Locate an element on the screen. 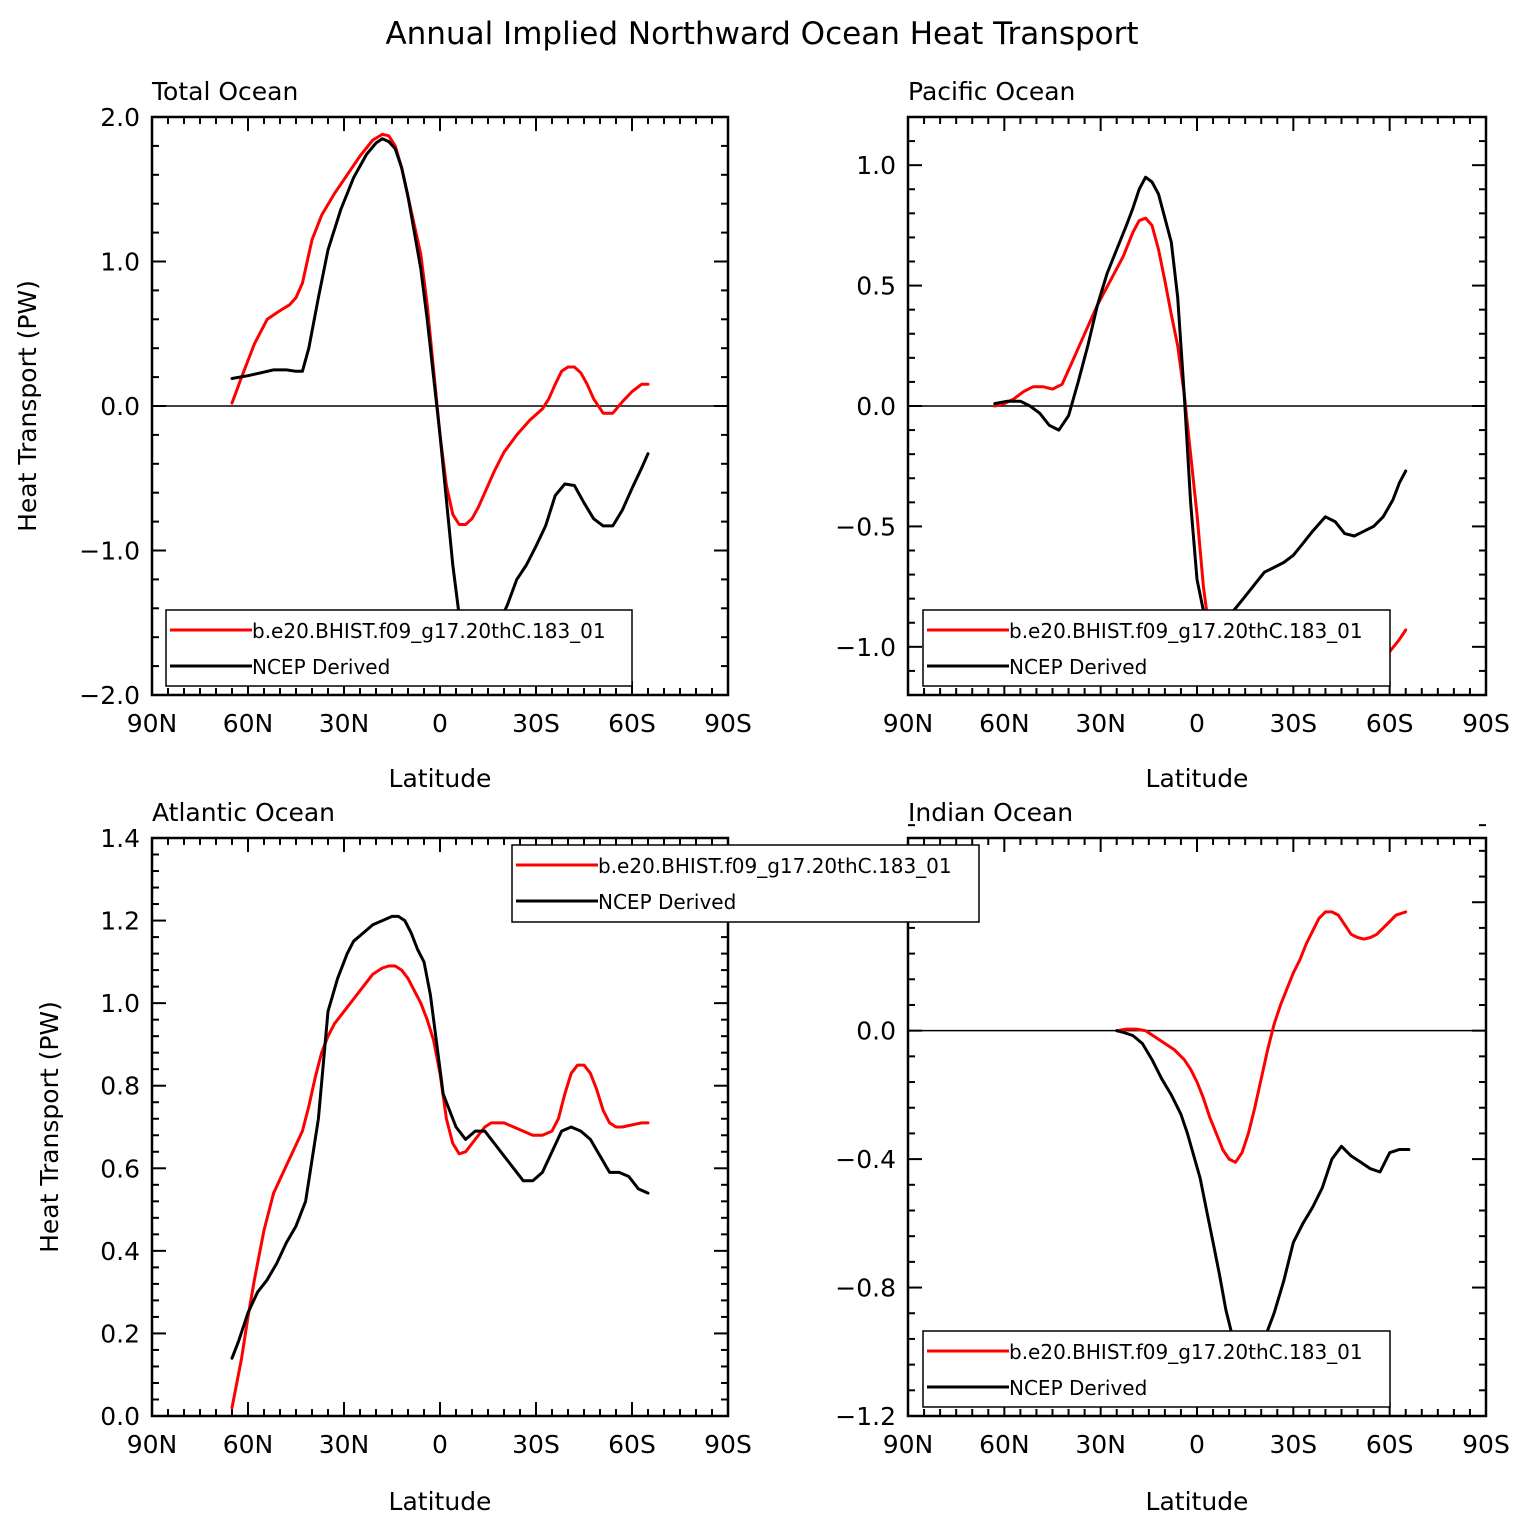  axis-ticks is located at coordinates (440, 1127).